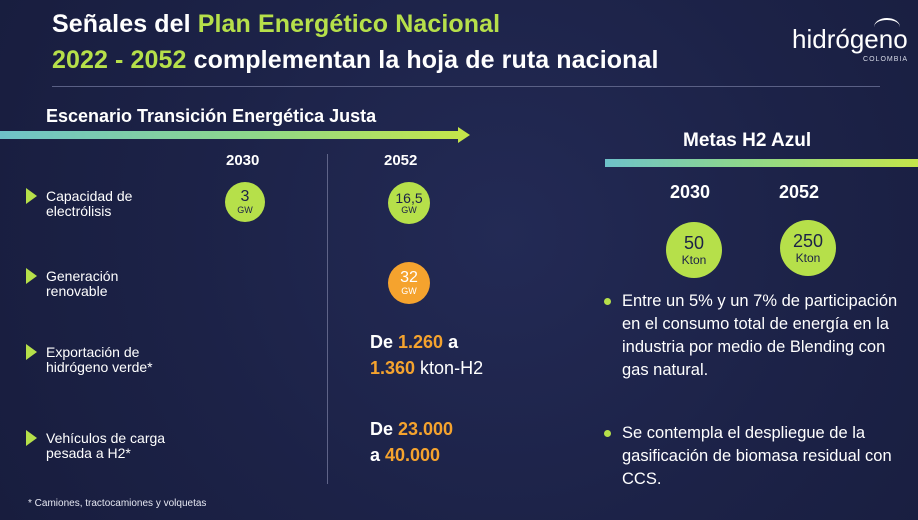  What do you see at coordinates (99, 359) in the screenshot?
I see `row-label-export: Exportación de hidrógeno verde*` at bounding box center [99, 359].